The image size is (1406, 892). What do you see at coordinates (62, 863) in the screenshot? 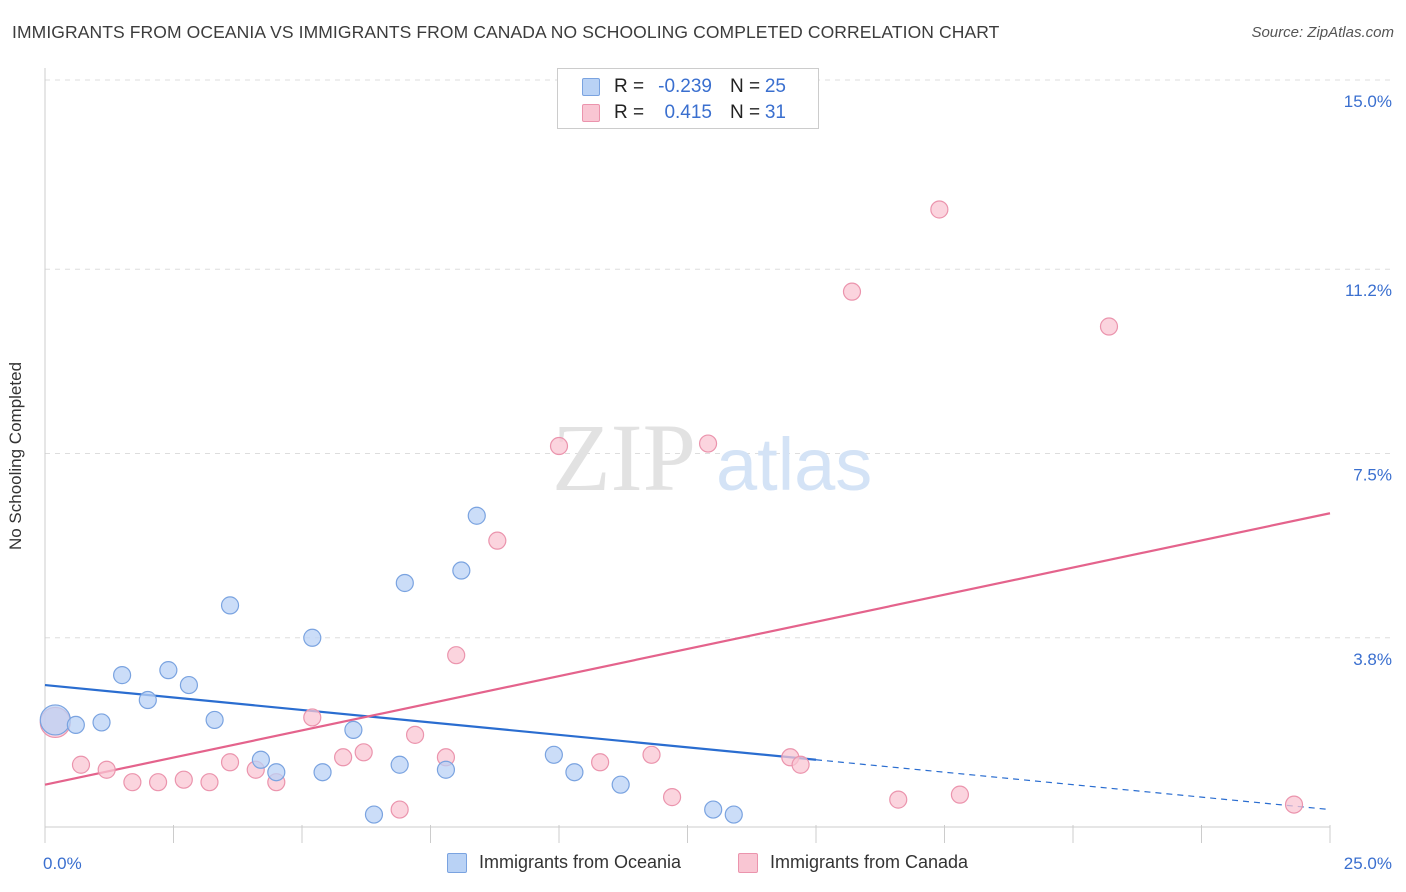
I see `x-tick-label: 0.0%` at bounding box center [62, 863].